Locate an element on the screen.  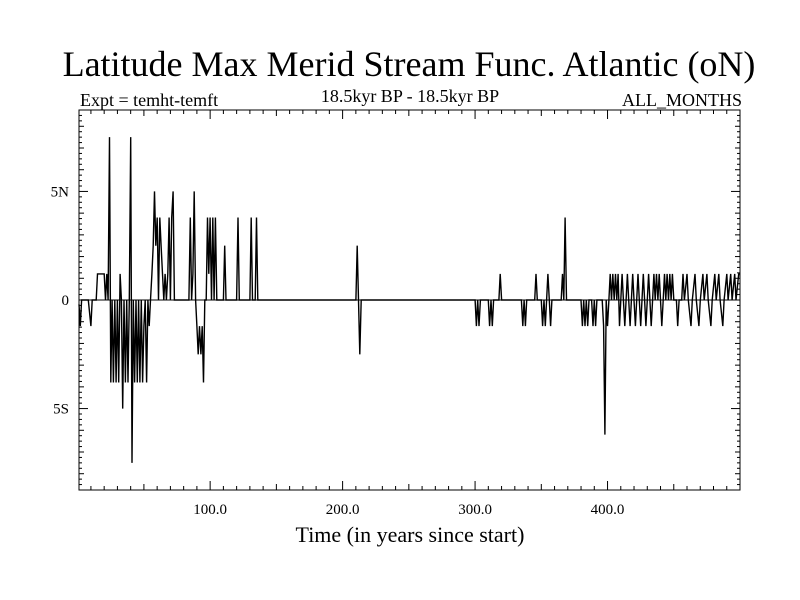
x-tick-label: 200.0 is located at coordinates (343, 510).